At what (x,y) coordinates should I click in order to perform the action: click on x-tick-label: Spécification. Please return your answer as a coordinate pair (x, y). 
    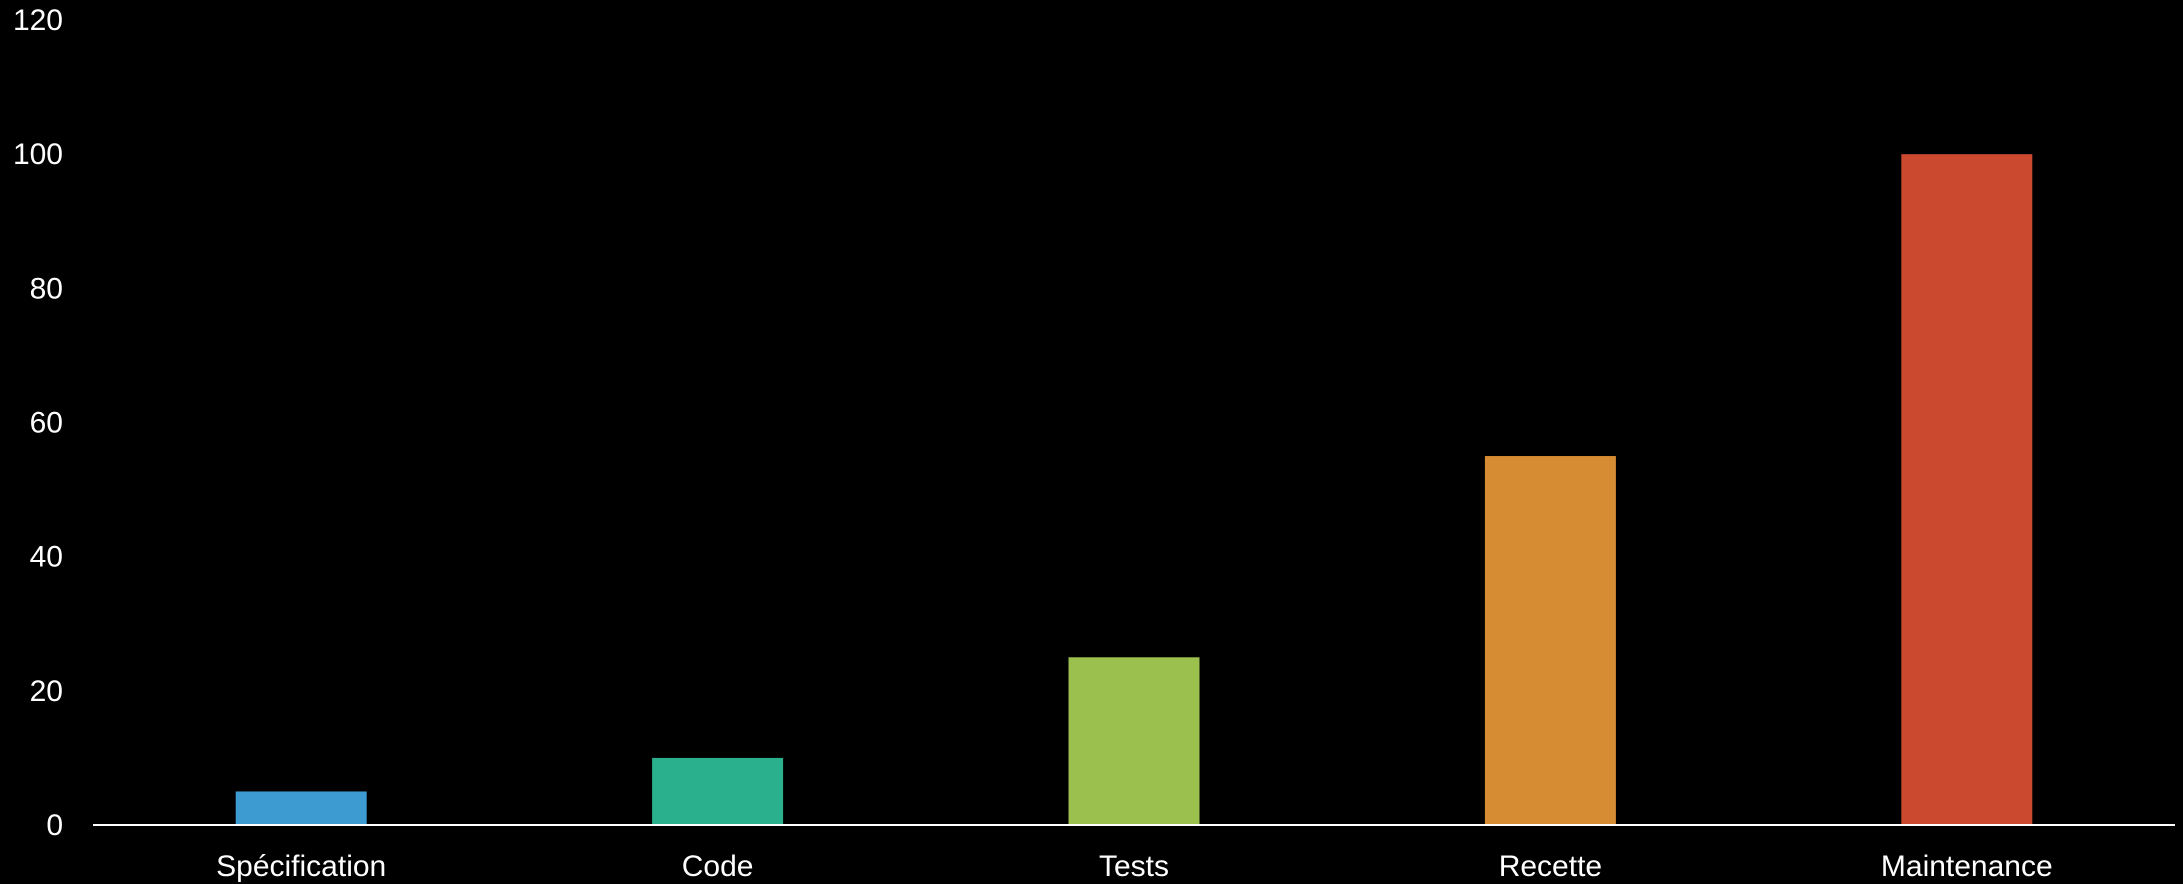
    Looking at the image, I should click on (301, 866).